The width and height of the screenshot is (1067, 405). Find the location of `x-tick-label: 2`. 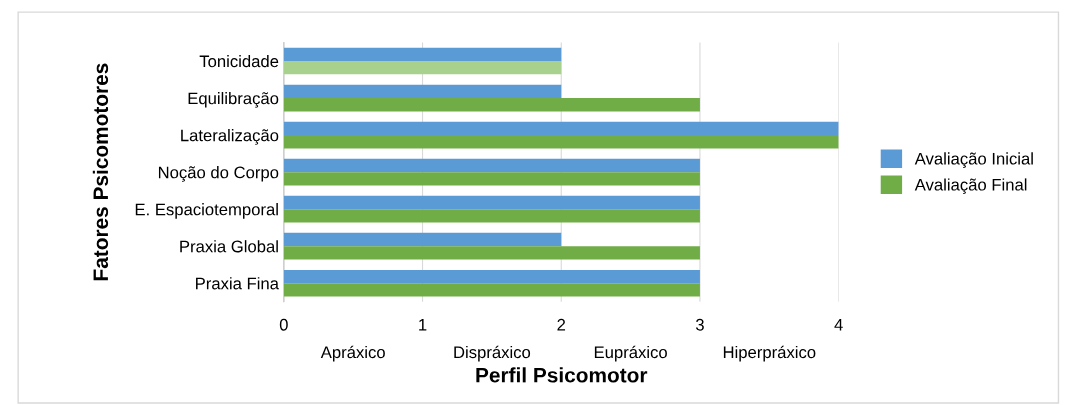

x-tick-label: 2 is located at coordinates (561, 324).